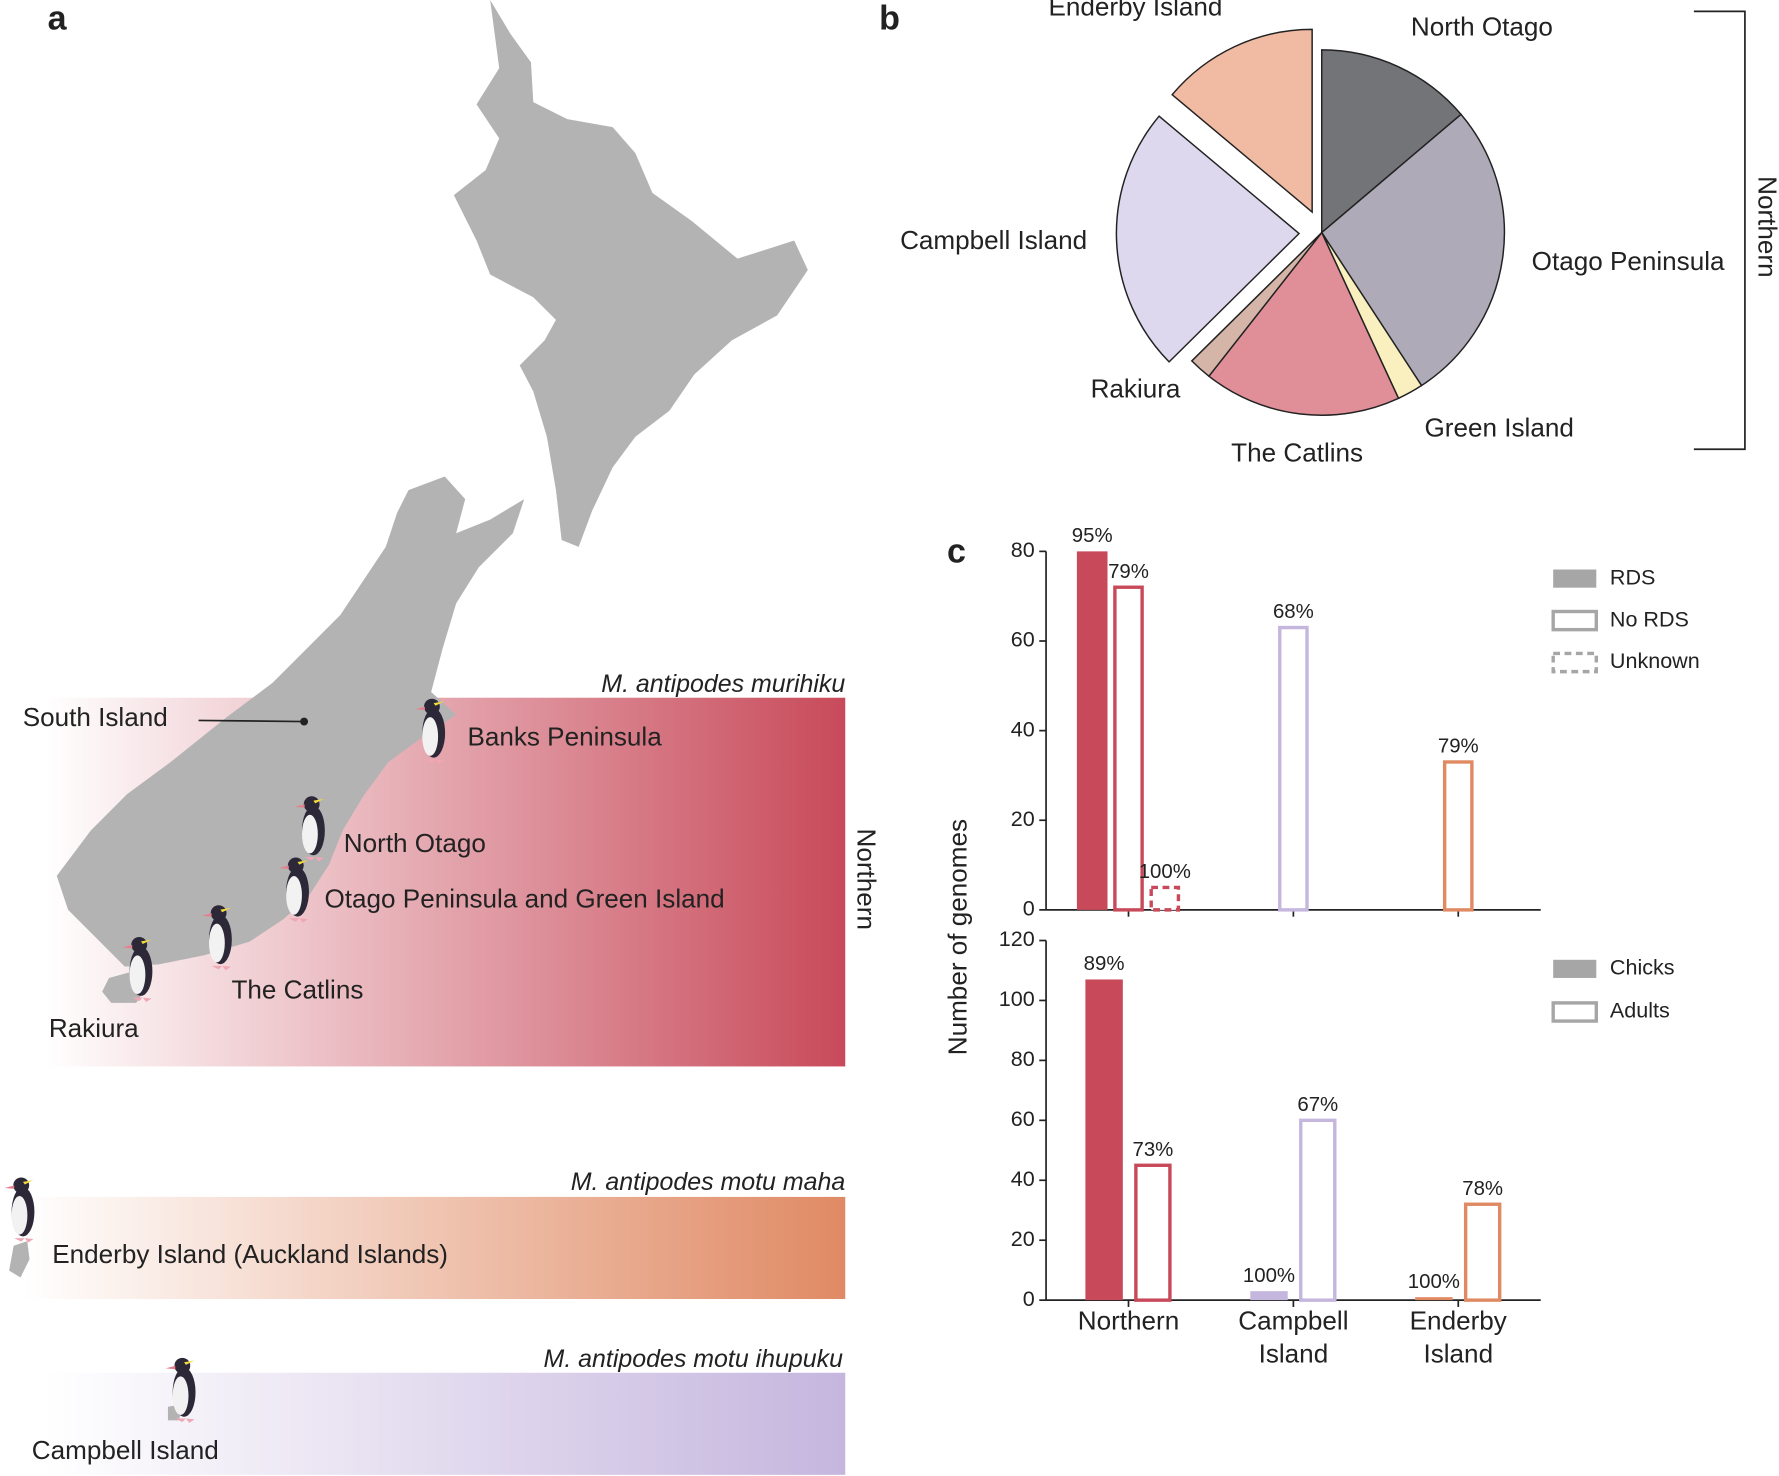 Image resolution: width=1779 pixels, height=1476 pixels. What do you see at coordinates (1104, 964) in the screenshot?
I see `bar-label: 89%` at bounding box center [1104, 964].